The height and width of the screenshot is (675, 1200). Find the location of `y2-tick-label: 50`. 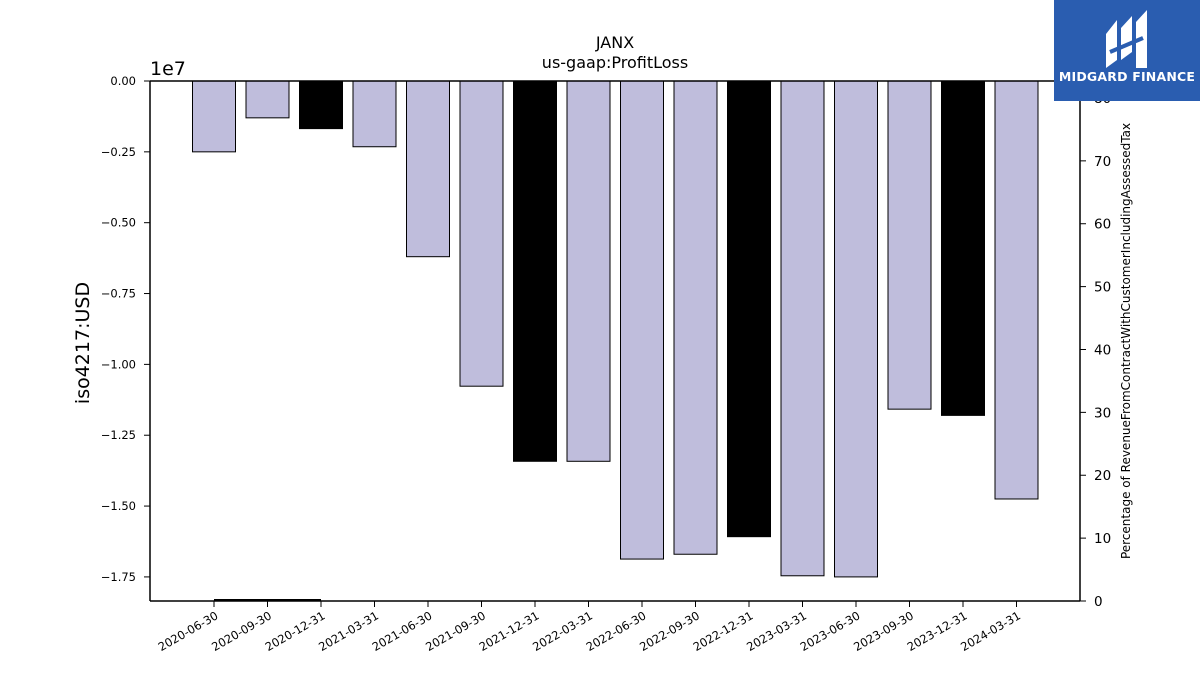

y2-tick-label: 50 is located at coordinates (1102, 288).